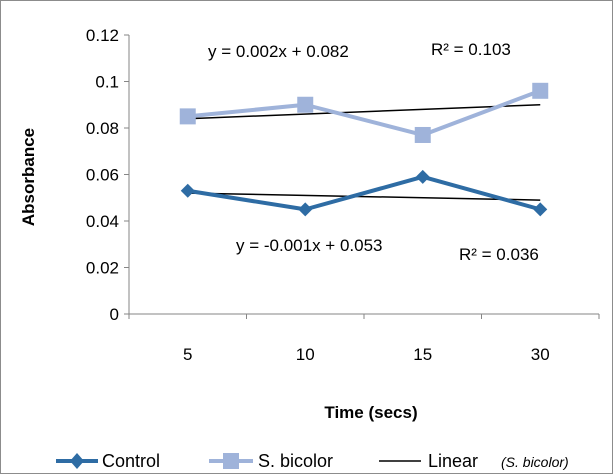 Image resolution: width=613 pixels, height=475 pixels. I want to click on series-line-s-bicolor, so click(364, 112).